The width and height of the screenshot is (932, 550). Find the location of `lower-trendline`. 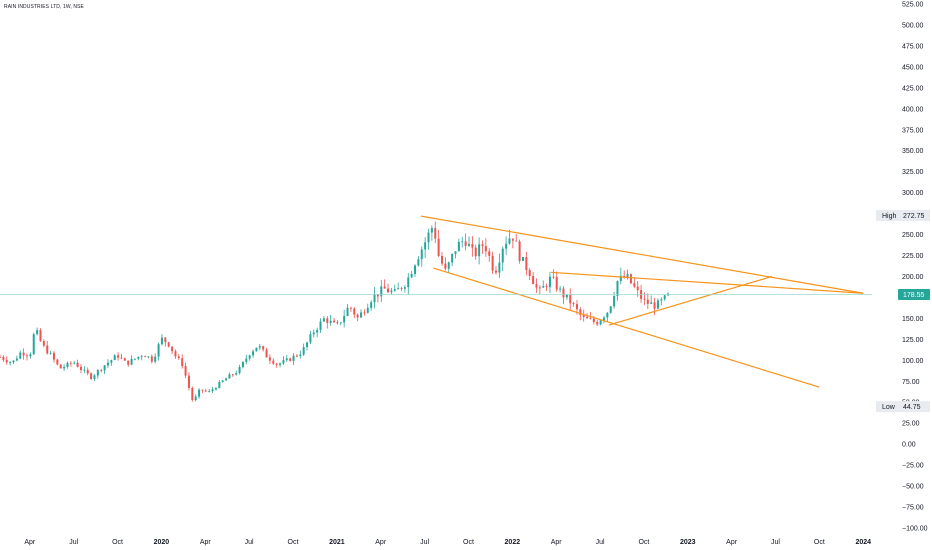

lower-trendline is located at coordinates (626, 327).